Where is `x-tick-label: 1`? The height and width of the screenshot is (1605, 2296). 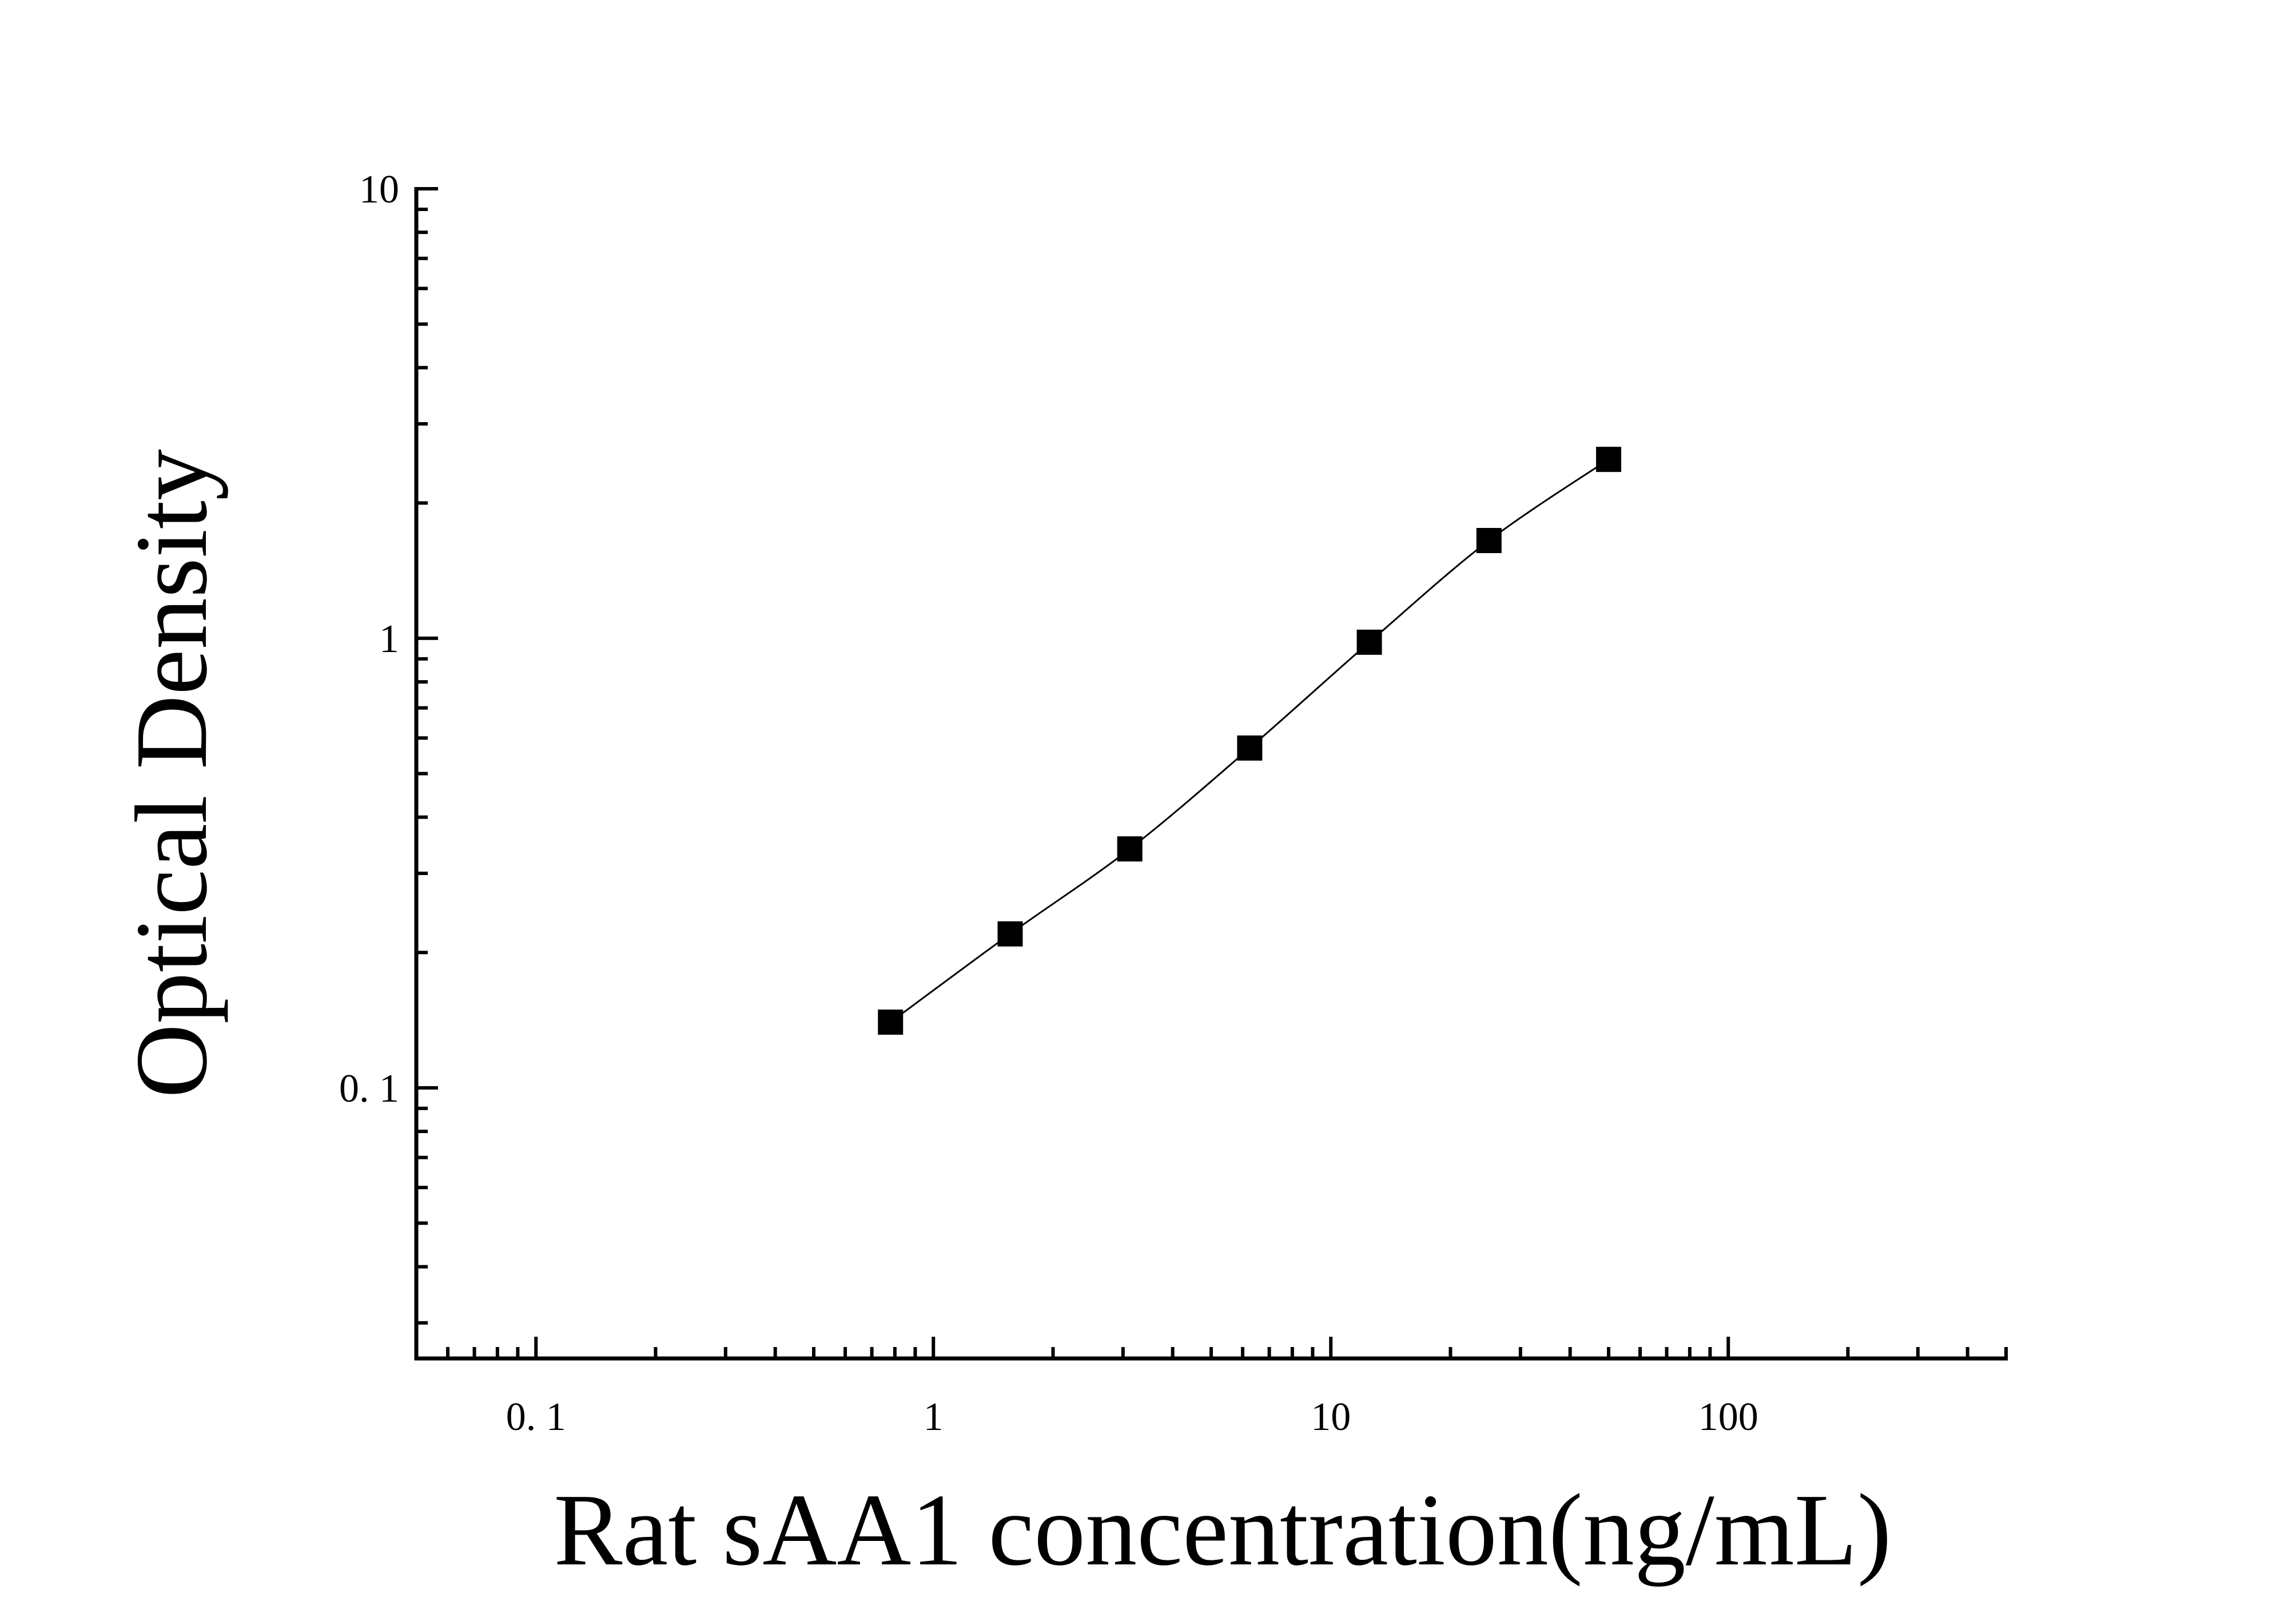
x-tick-label: 1 is located at coordinates (934, 1417).